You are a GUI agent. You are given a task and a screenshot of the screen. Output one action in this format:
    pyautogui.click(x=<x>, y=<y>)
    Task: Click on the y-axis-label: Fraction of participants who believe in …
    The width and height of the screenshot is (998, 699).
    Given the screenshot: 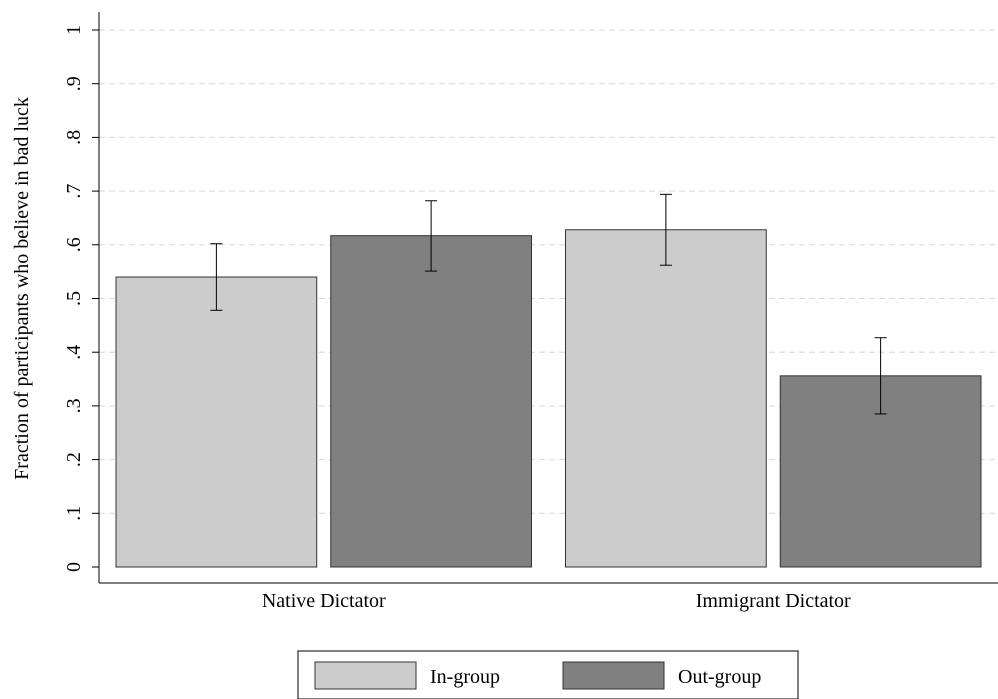 What is the action you would take?
    pyautogui.click(x=22, y=288)
    